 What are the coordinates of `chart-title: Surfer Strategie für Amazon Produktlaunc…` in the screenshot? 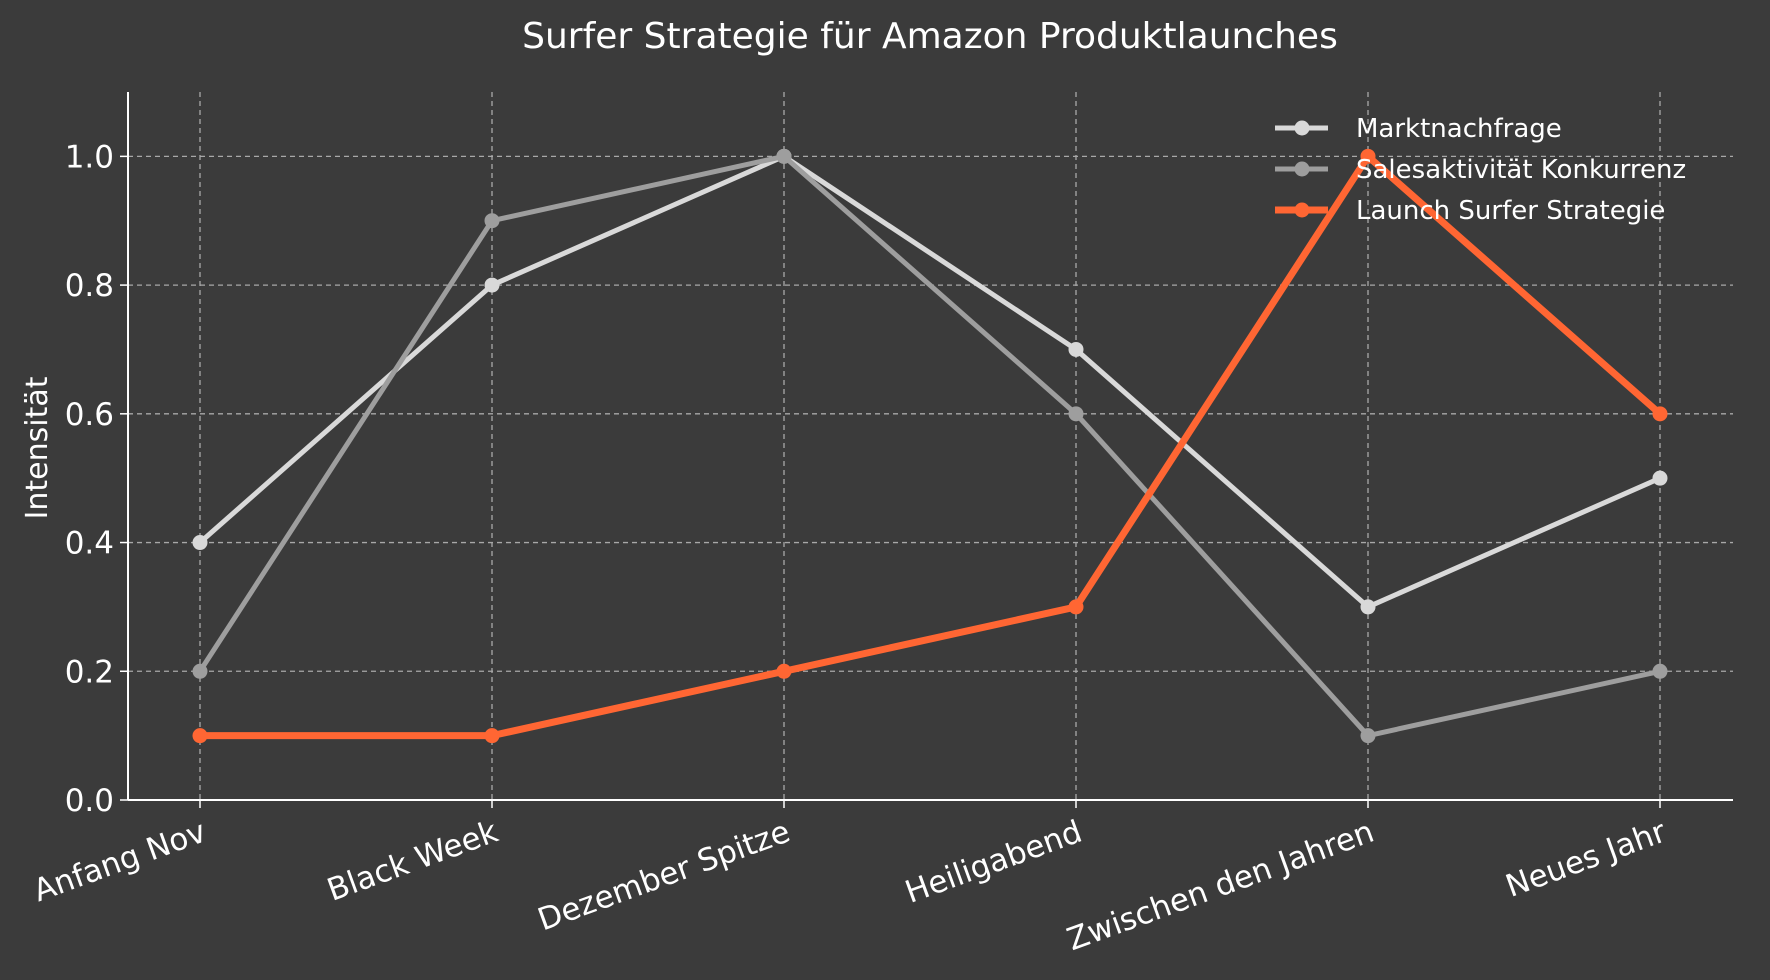 It's located at (930, 36).